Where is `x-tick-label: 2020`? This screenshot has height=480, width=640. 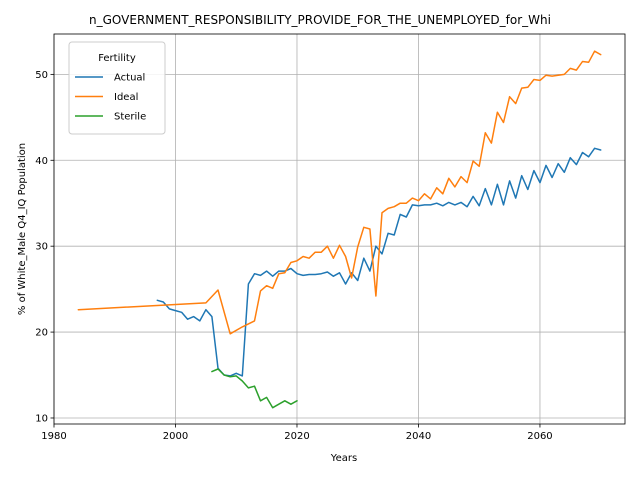 x-tick-label: 2020 is located at coordinates (296, 436).